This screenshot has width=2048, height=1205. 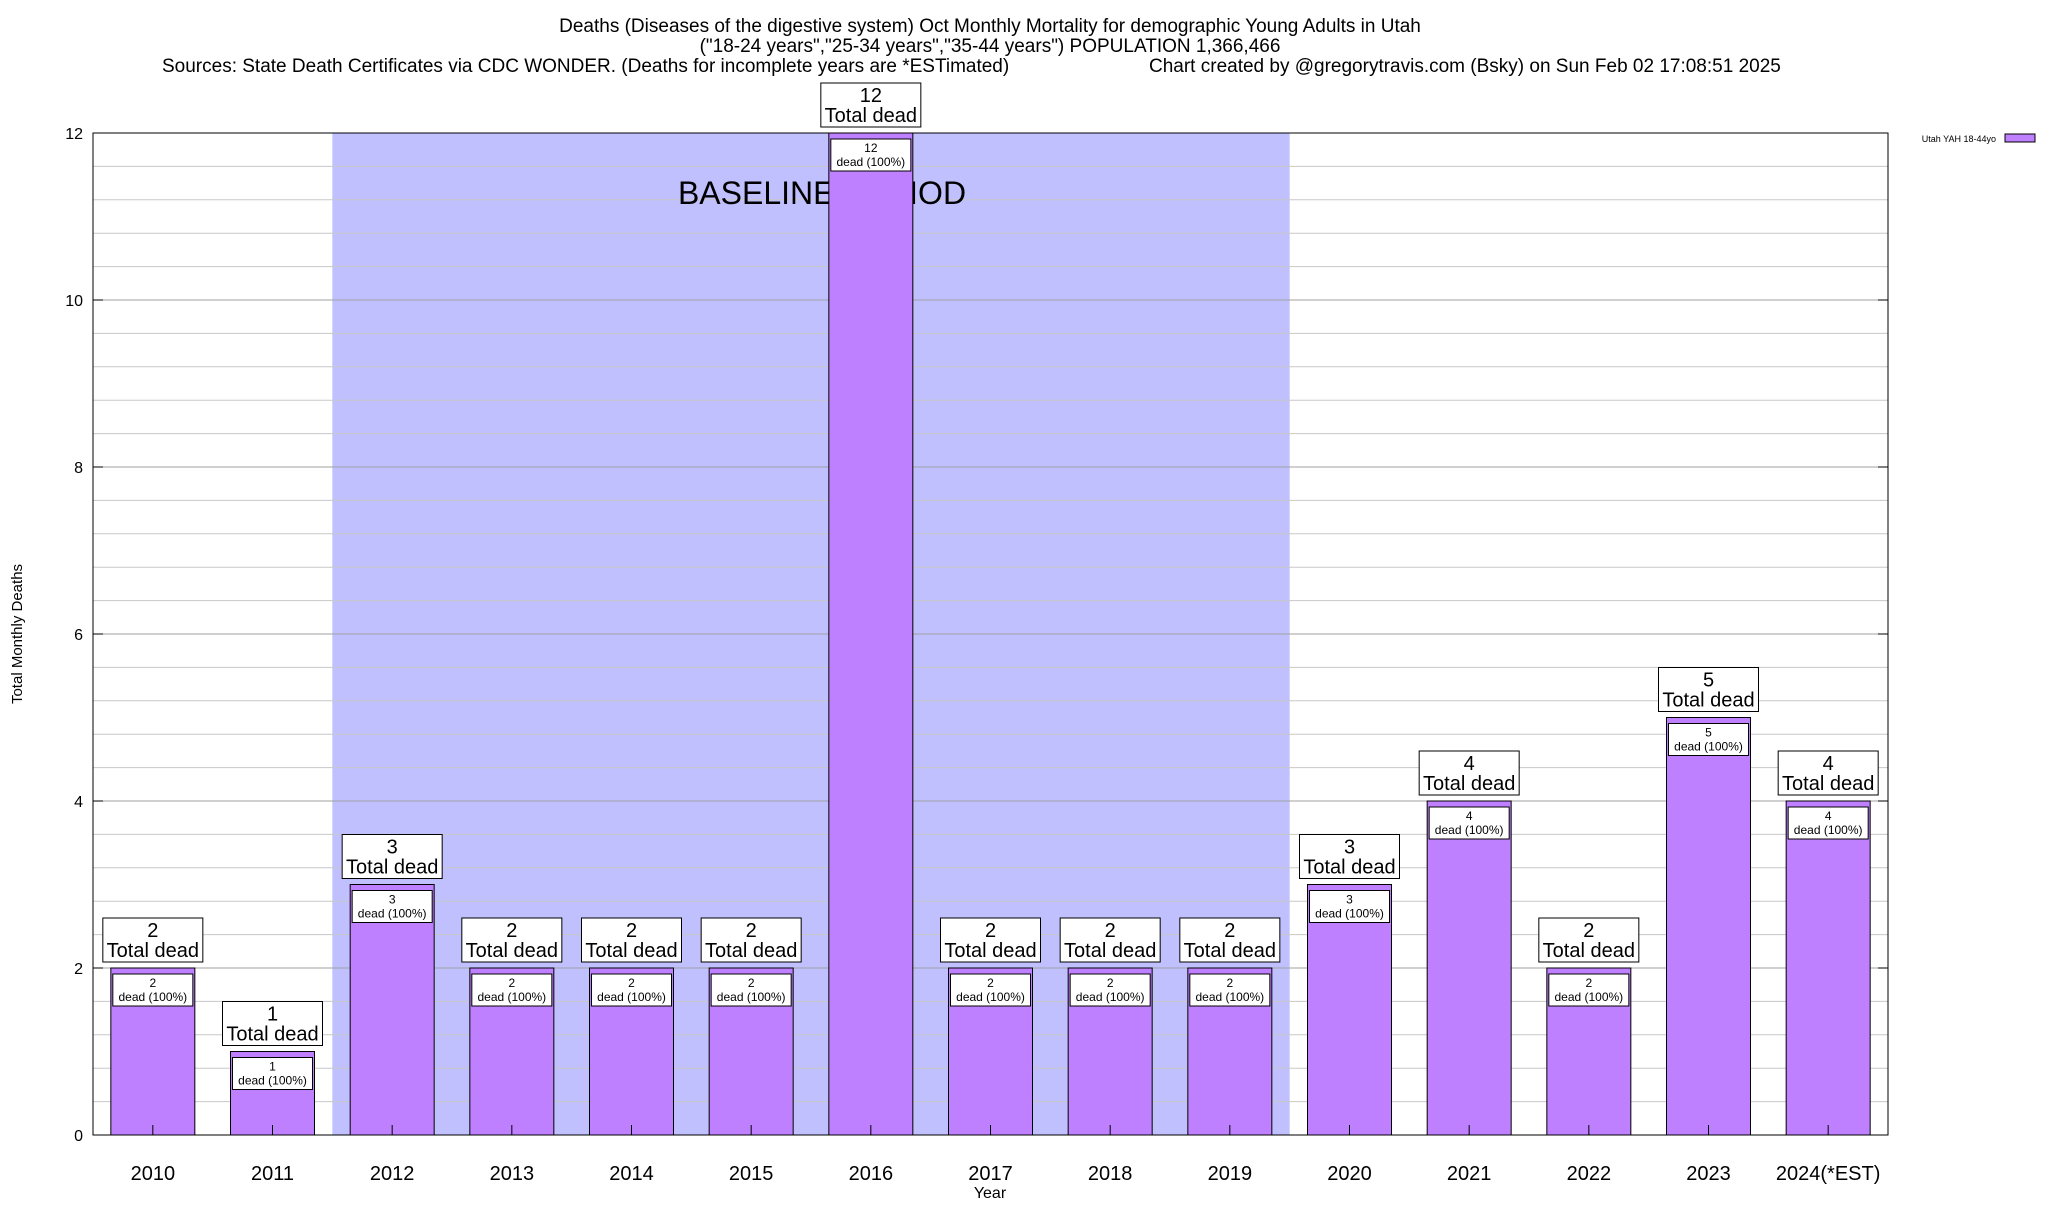 I want to click on x-tick-label: 2023, so click(x=1708, y=1174).